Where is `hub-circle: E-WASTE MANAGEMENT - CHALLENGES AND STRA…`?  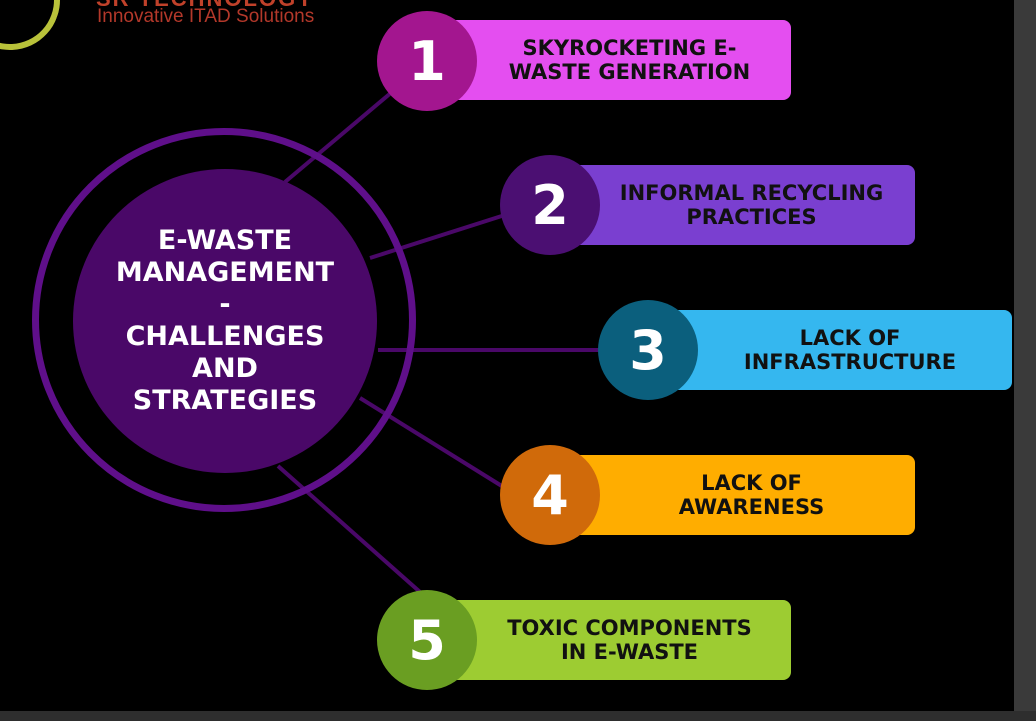 hub-circle: E-WASTE MANAGEMENT - CHALLENGES AND STRA… is located at coordinates (225, 321).